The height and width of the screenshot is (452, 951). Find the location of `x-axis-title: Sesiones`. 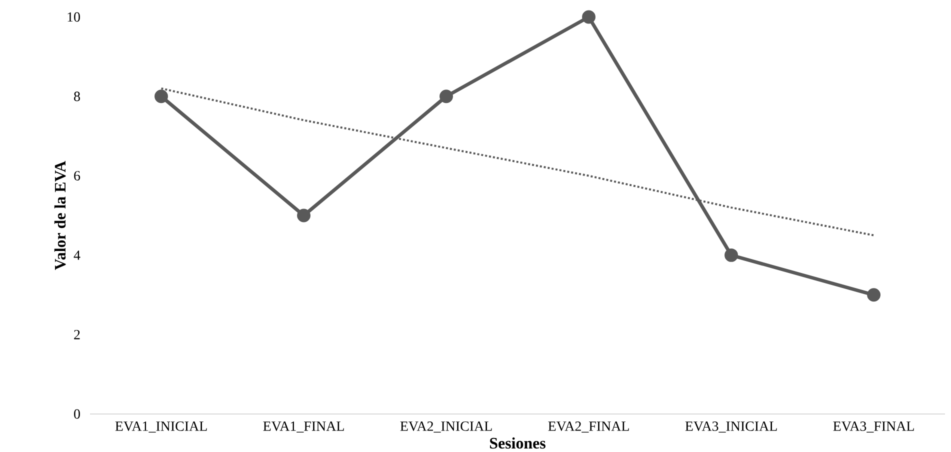

x-axis-title: Sesiones is located at coordinates (518, 443).